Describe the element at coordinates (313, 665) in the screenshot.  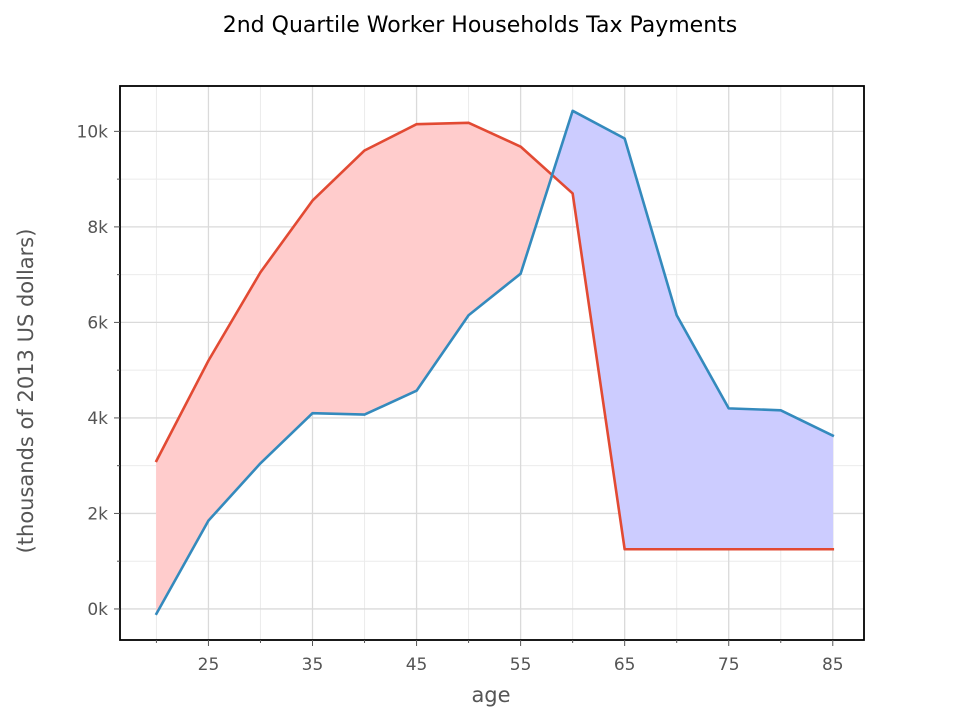
I see `x-tick-label: 35` at that location.